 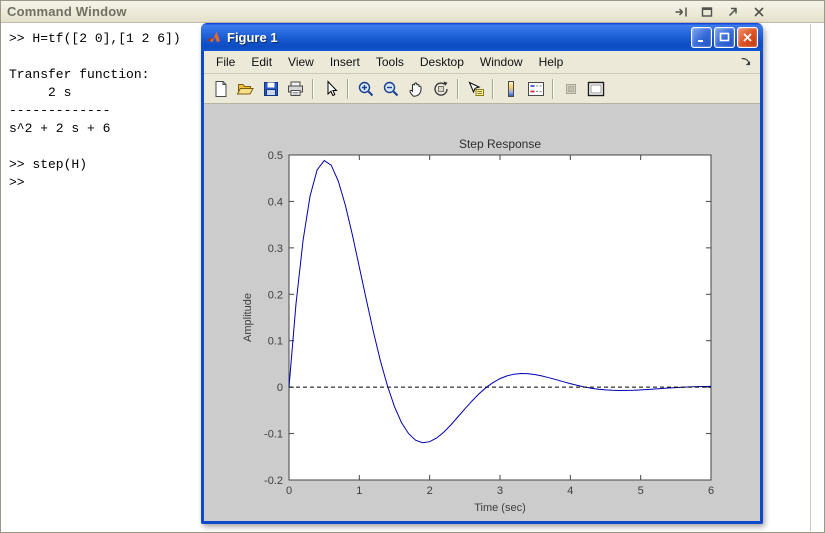 What do you see at coordinates (95, 38) in the screenshot?
I see `command-line: >> H=tf([2 0],[1 2 6])` at bounding box center [95, 38].